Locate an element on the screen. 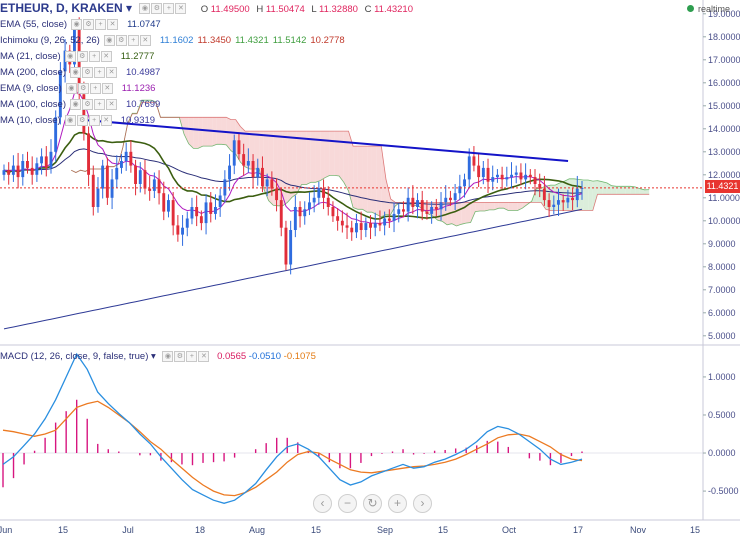 The image size is (740, 539). scroll-left-button: ‹ is located at coordinates (322, 503).